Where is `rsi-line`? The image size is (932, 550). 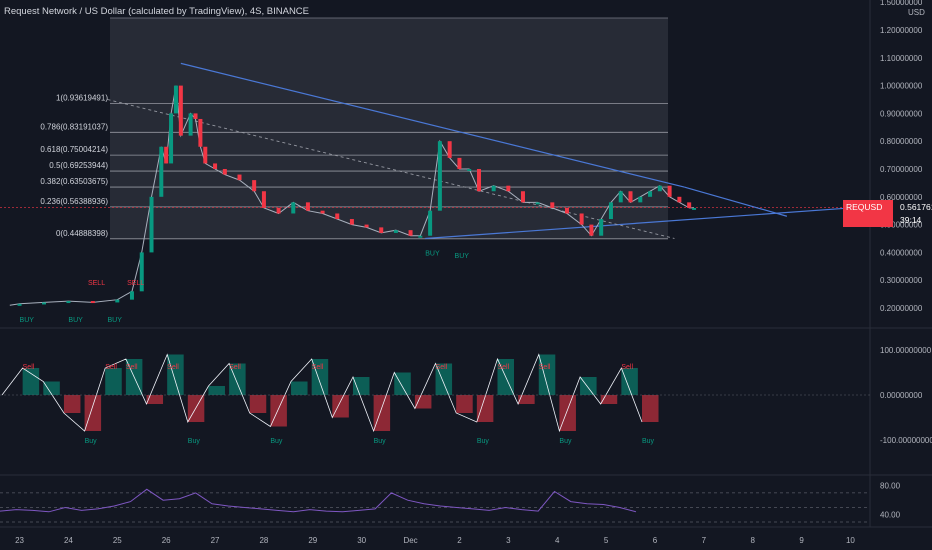 rsi-line is located at coordinates (318, 500).